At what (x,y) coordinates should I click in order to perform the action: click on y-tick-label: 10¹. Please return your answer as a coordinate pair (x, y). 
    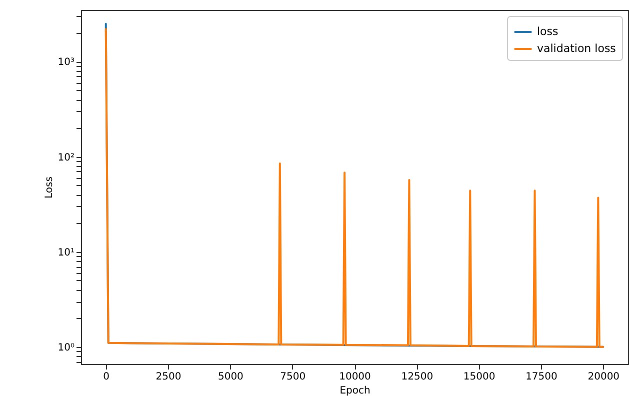
    Looking at the image, I should click on (66, 252).